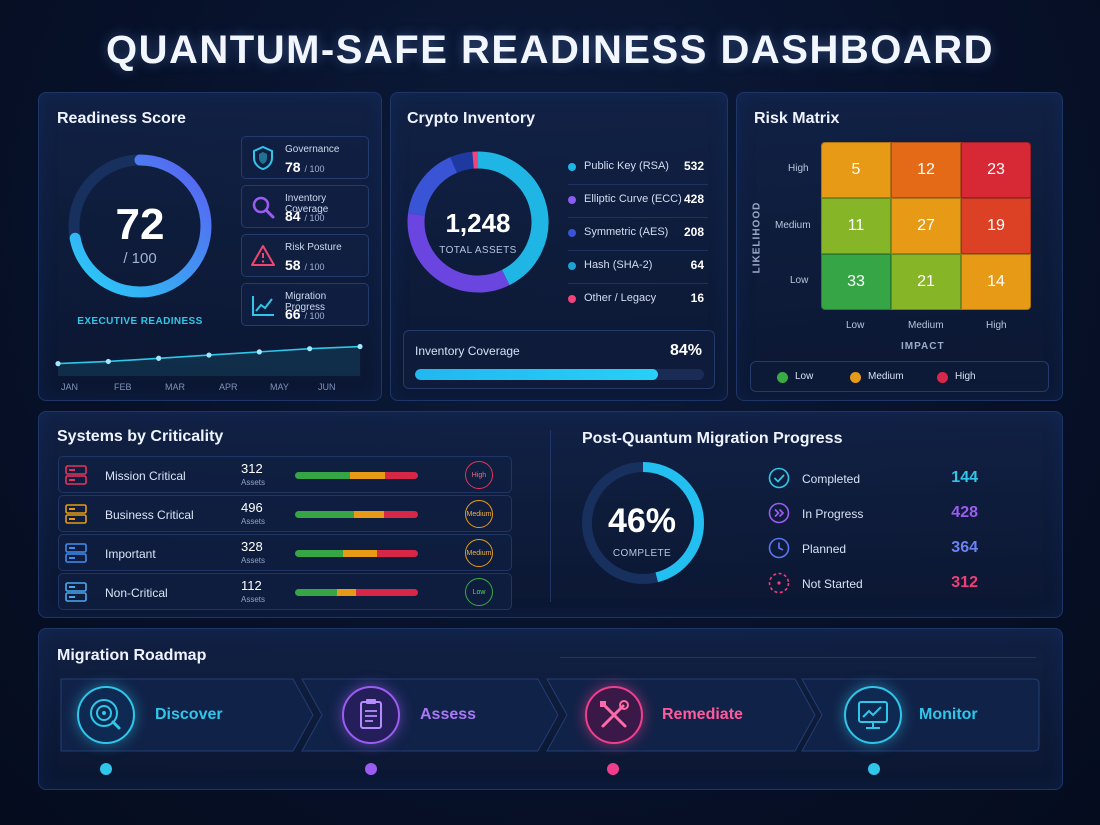  What do you see at coordinates (175, 387) in the screenshot?
I see `month-label: MAR` at bounding box center [175, 387].